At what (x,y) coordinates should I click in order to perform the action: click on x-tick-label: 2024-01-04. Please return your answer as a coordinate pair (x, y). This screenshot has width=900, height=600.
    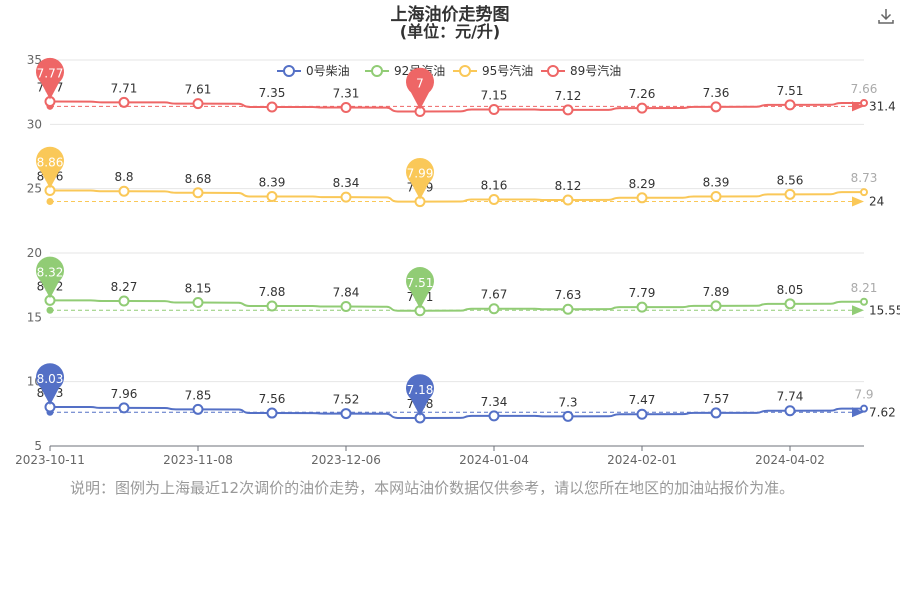
    Looking at the image, I should click on (494, 460).